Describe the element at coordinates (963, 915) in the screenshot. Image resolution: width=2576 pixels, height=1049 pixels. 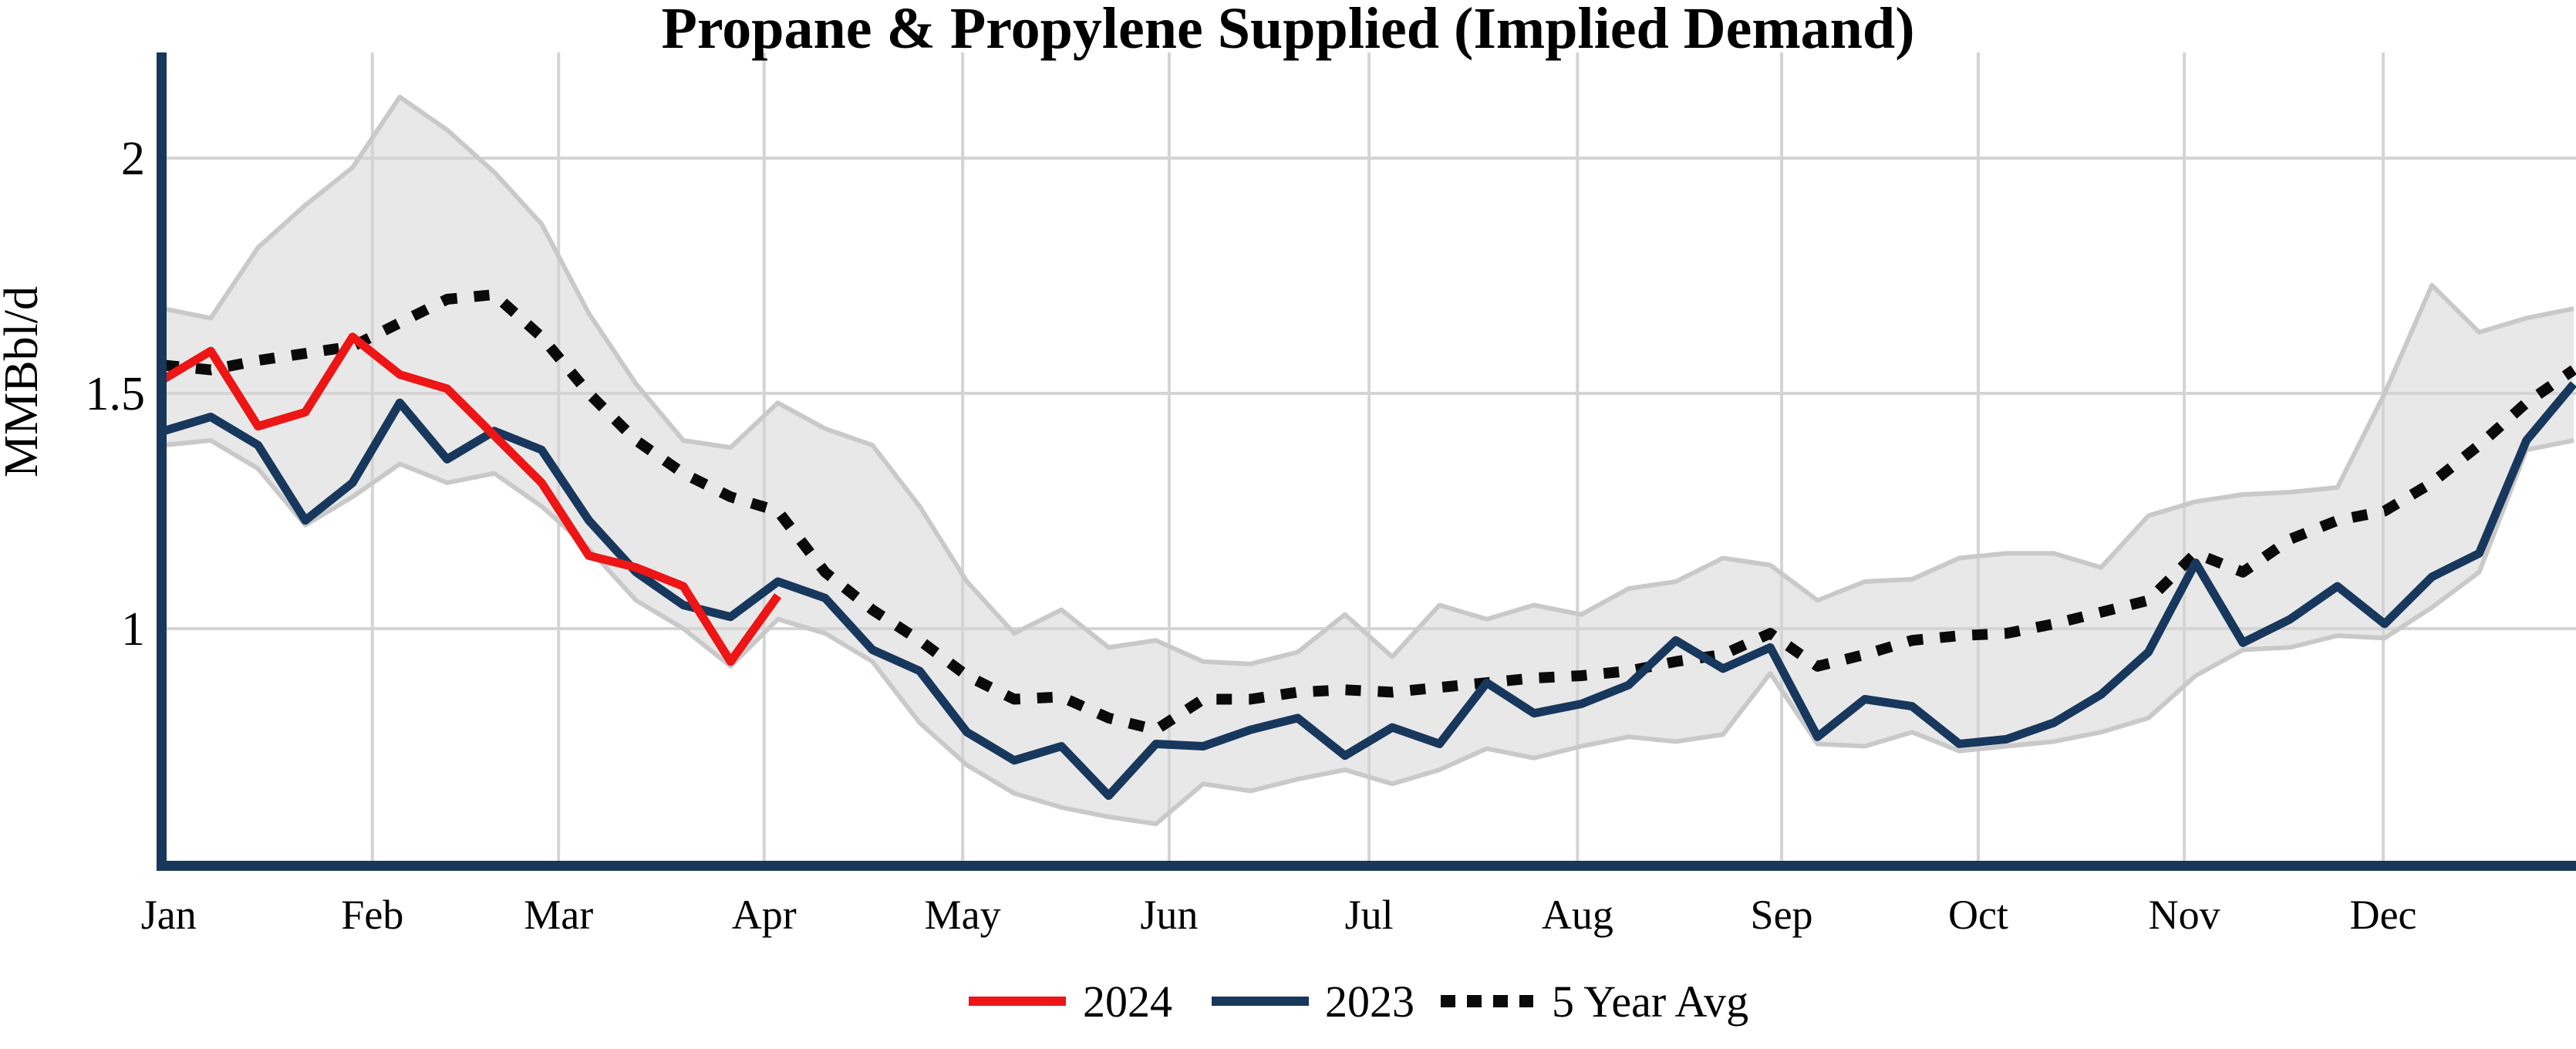
I see `x-tick-label-may: May` at that location.